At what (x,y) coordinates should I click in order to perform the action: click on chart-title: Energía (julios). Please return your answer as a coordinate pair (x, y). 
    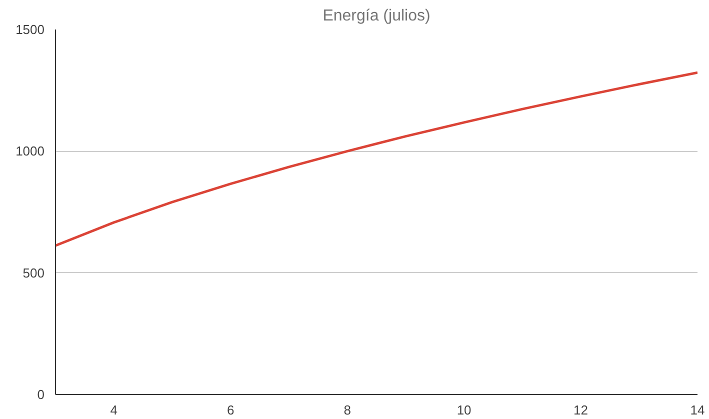
    Looking at the image, I should click on (376, 16).